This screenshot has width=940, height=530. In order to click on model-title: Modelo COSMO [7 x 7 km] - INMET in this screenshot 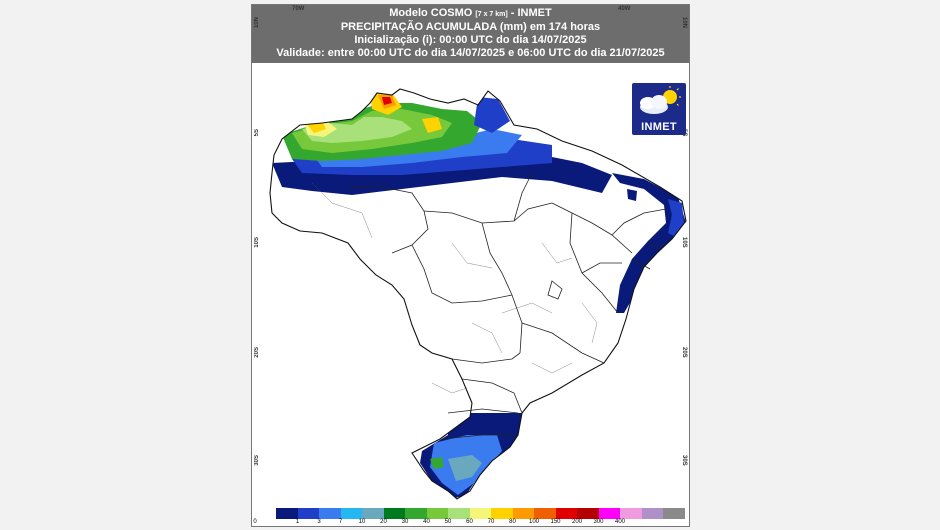, I will do `click(470, 14)`.